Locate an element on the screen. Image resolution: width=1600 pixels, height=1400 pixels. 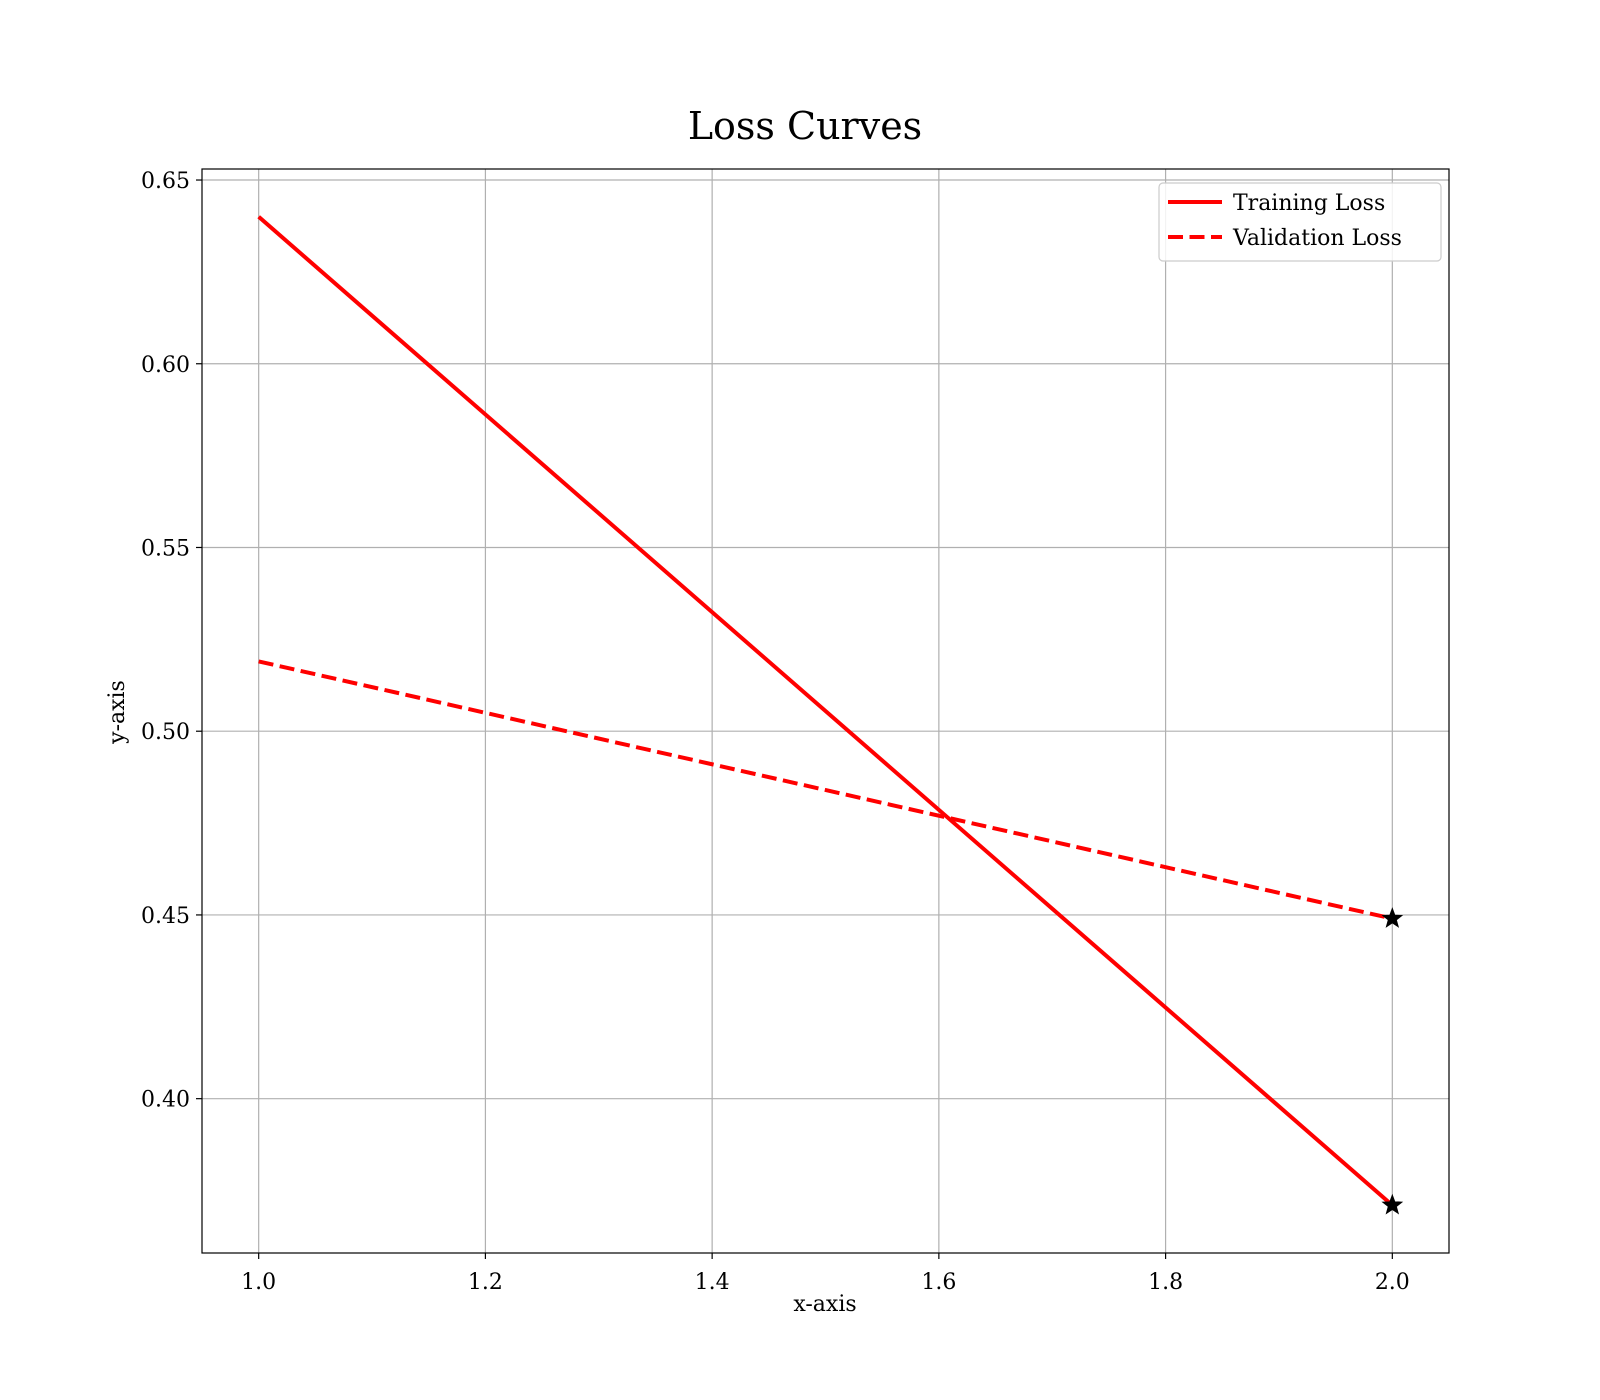
x-tick-label-5: 2.0 is located at coordinates (1392, 1282).